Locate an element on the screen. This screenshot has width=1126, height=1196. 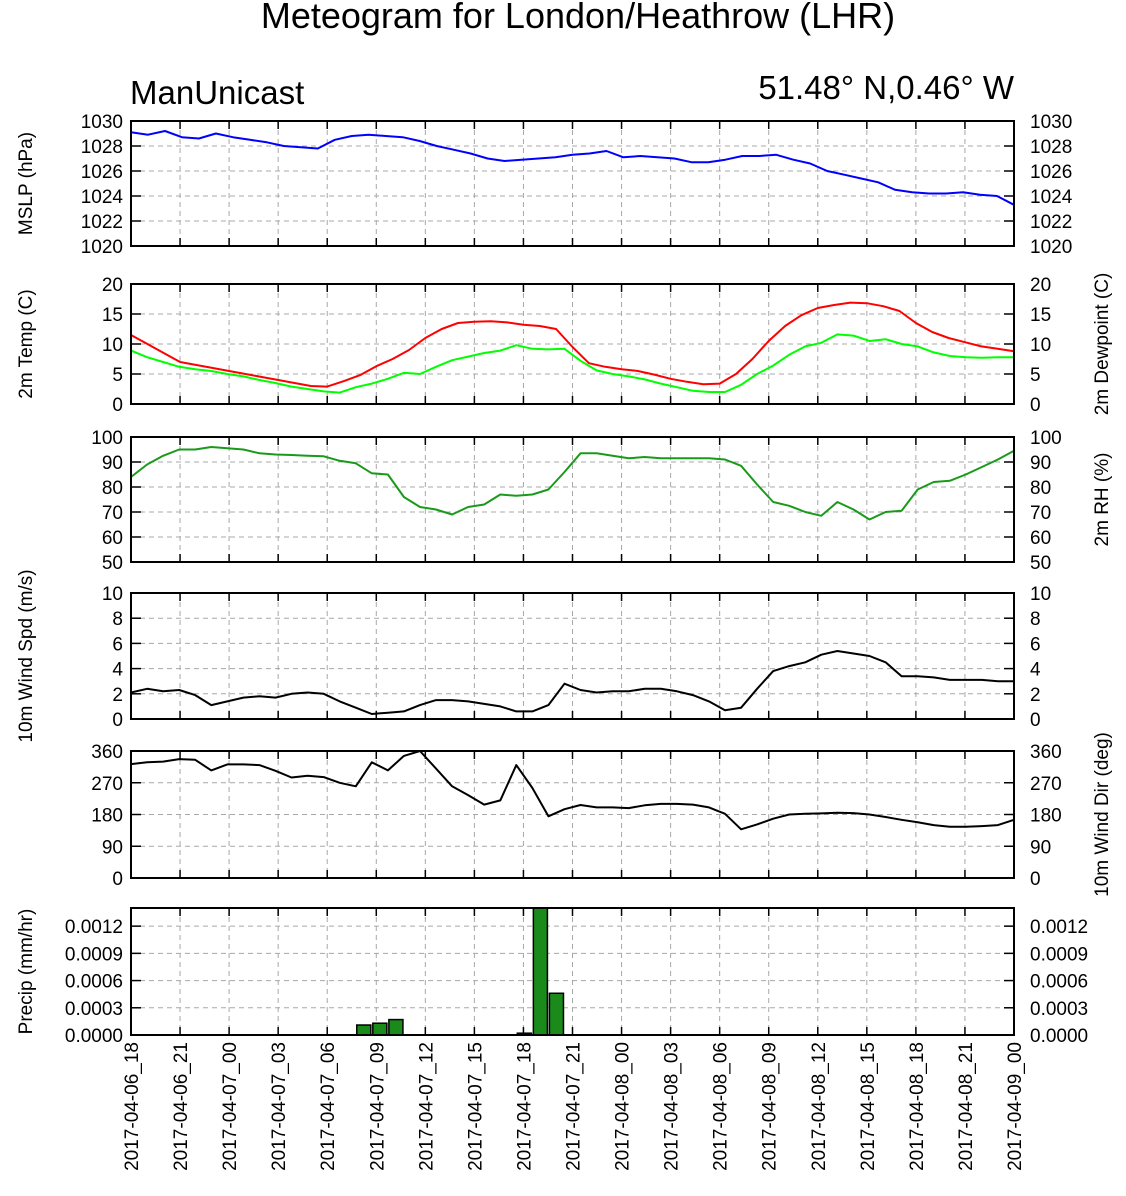
y-tick-label-right: 80 is located at coordinates (1040, 488).